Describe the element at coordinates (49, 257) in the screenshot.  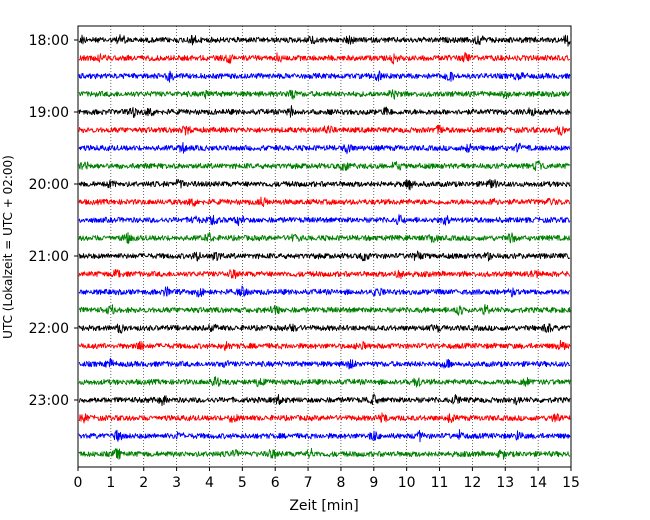
I see `y-tick-label: 21:00` at that location.